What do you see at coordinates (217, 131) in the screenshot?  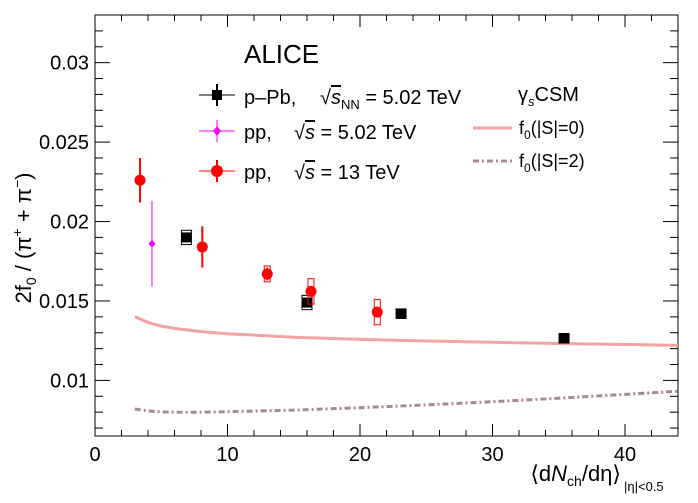 I see `legend-pp502-marker` at bounding box center [217, 131].